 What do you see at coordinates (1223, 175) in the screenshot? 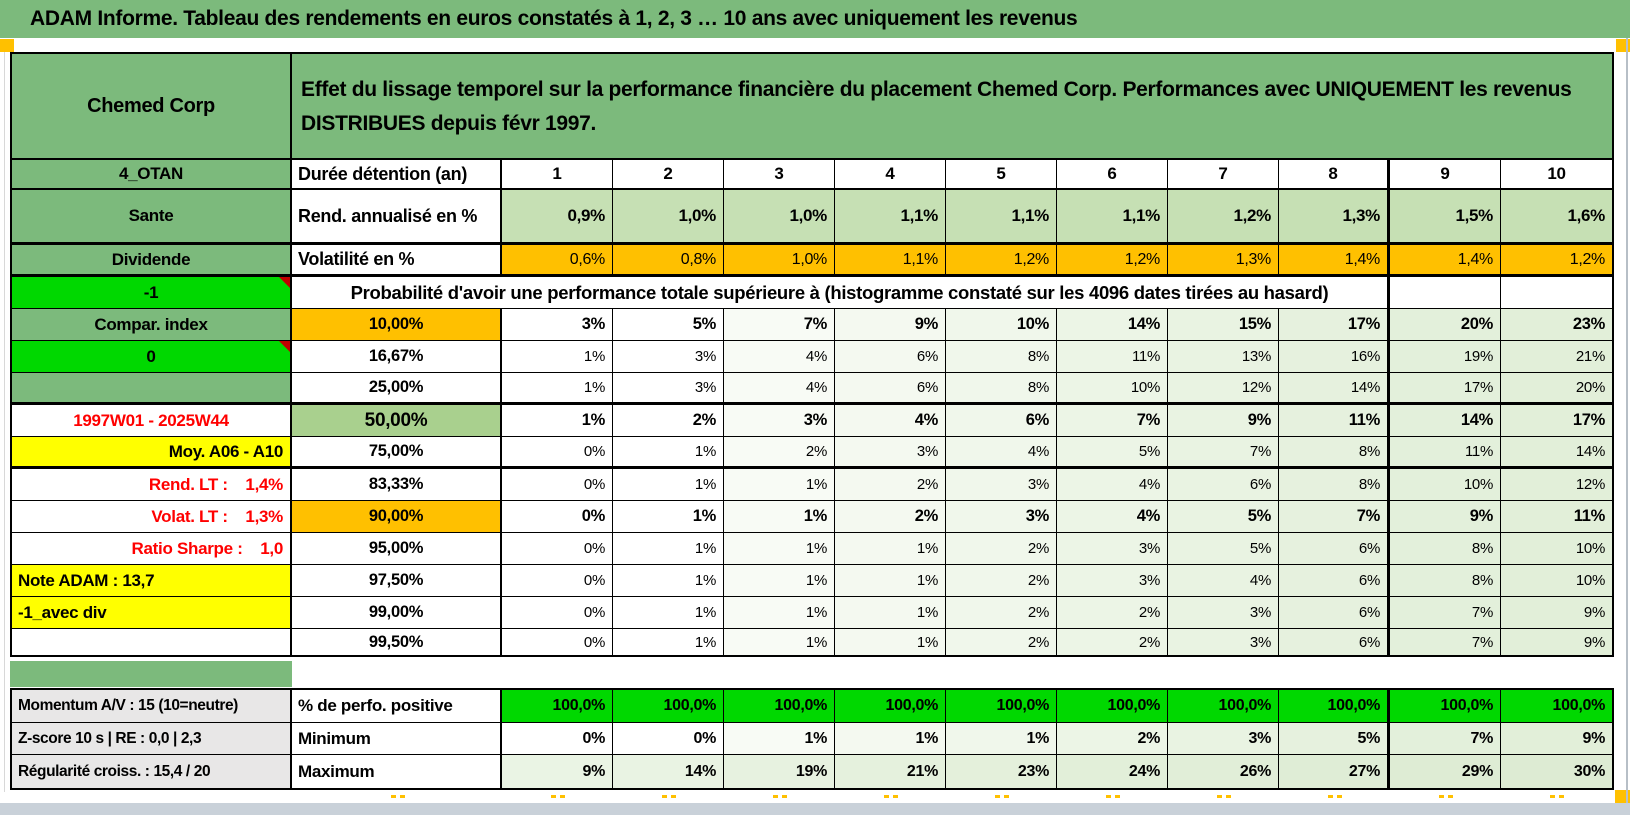
I see `column-header-cell: 7` at bounding box center [1223, 175].